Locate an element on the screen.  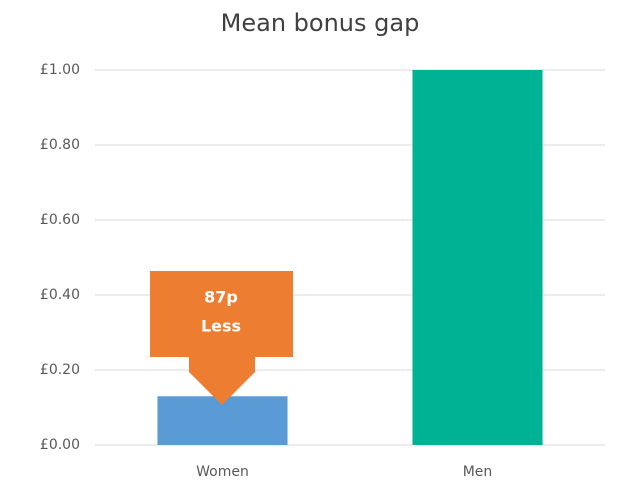
annotation-text: 87p is located at coordinates (221, 297).